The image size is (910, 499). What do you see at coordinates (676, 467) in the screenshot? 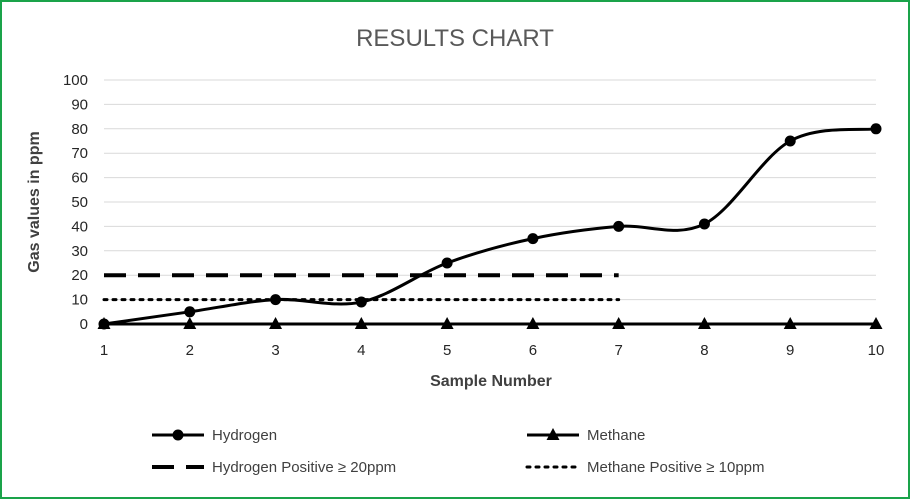
I see `legend-label: Methane Positive ≥ 10ppm` at bounding box center [676, 467].